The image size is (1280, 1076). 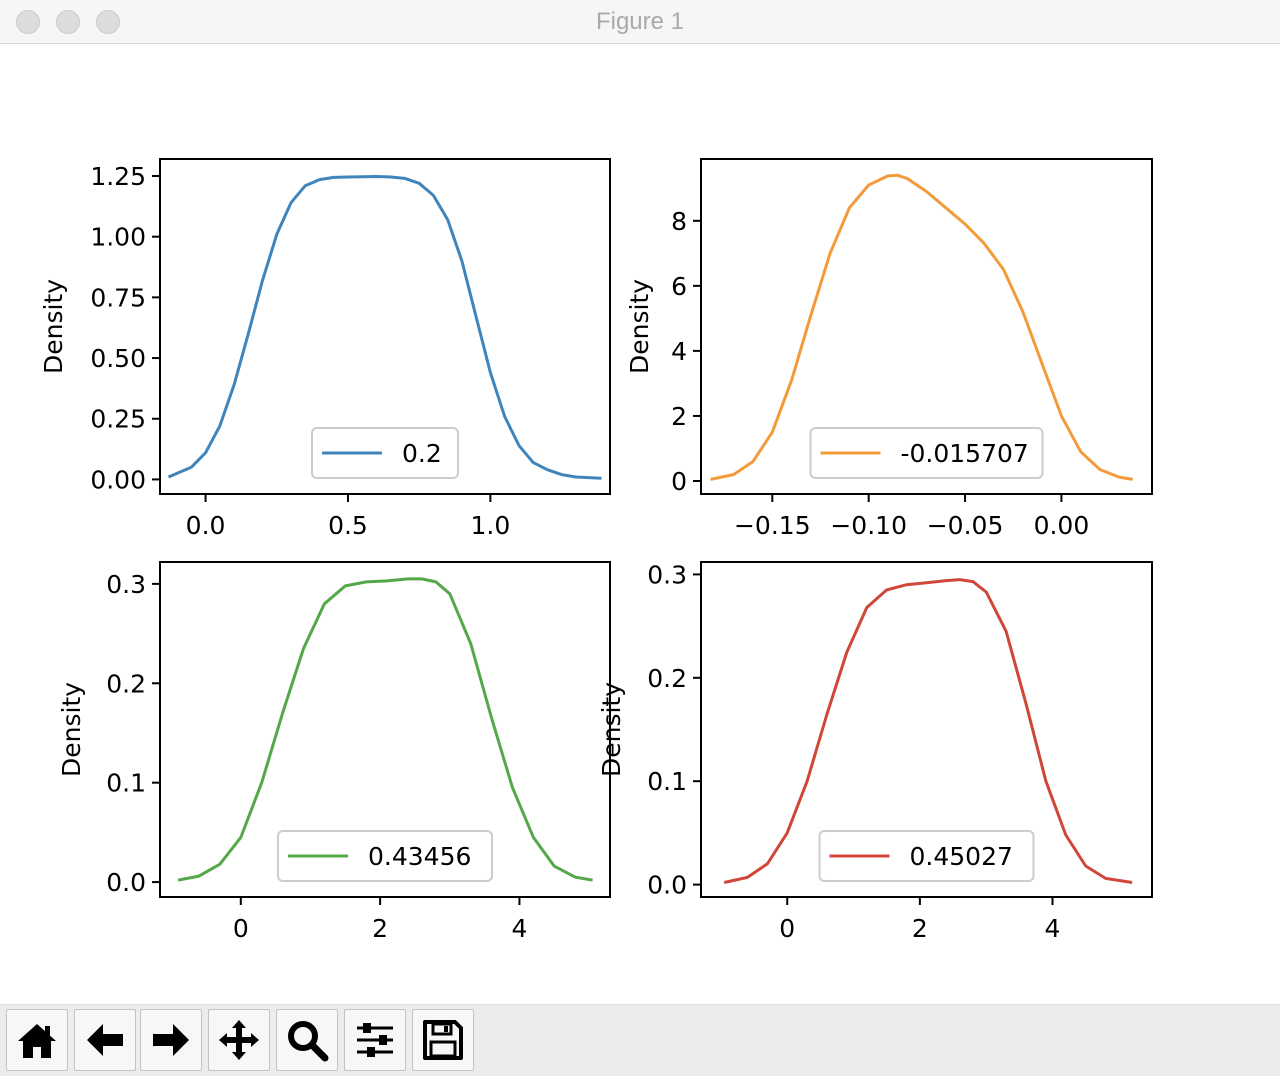 I want to click on legend: 0.2, so click(x=385, y=453).